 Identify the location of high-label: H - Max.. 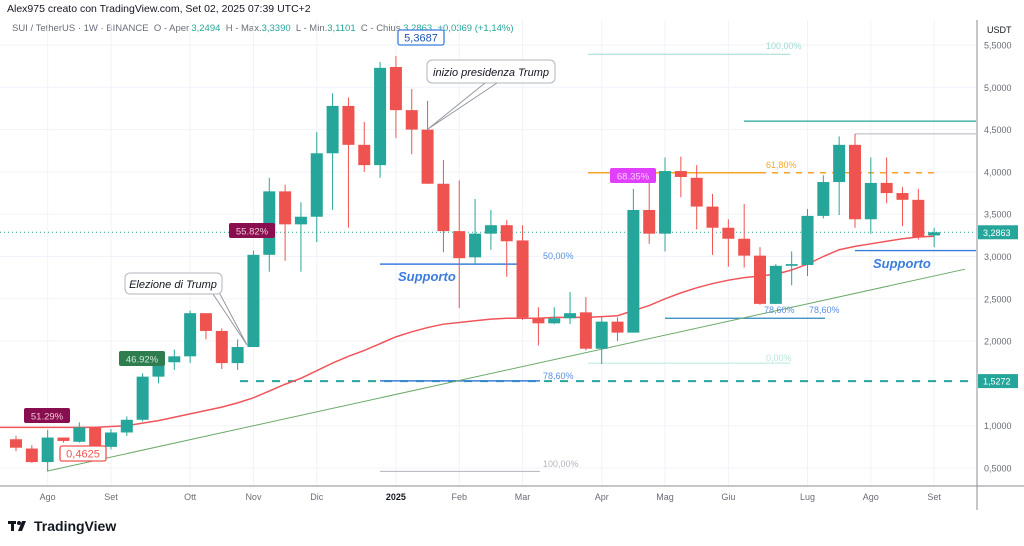
(243, 28).